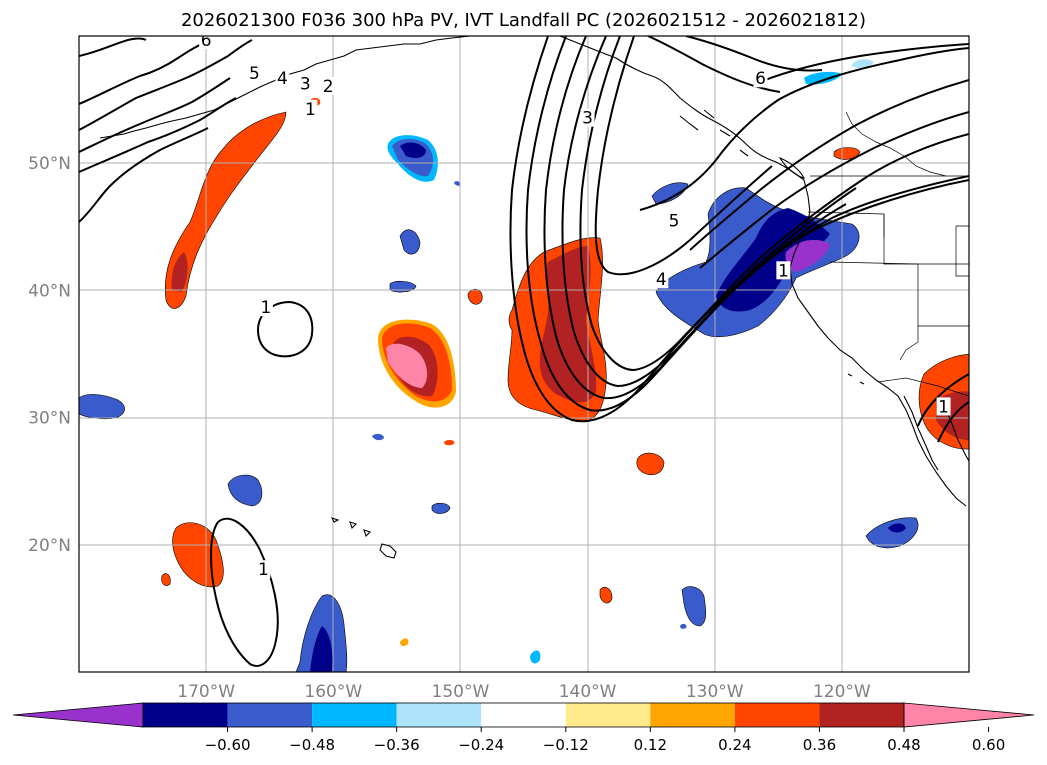 The image size is (1047, 765). Describe the element at coordinates (228, 745) in the screenshot. I see `colorbar-tick-label: −0.60` at that location.